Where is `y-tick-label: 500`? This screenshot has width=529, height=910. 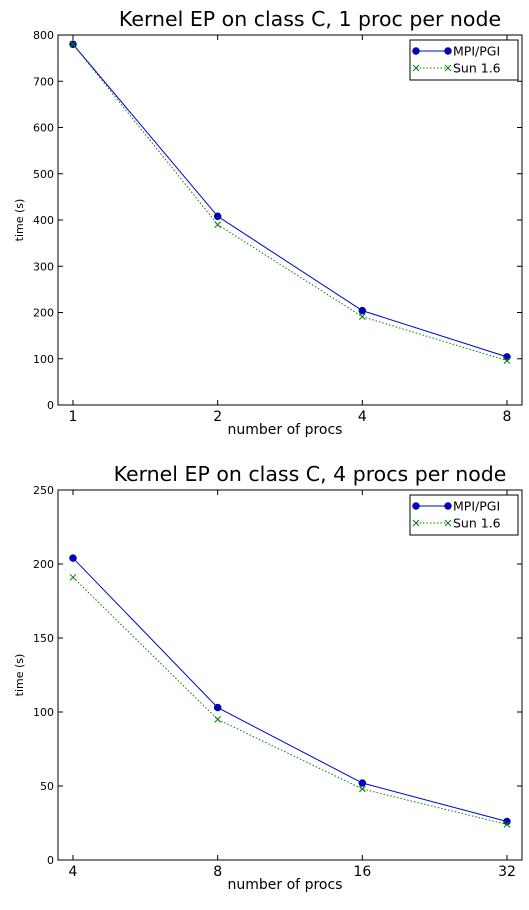 y-tick-label: 500 is located at coordinates (43, 174).